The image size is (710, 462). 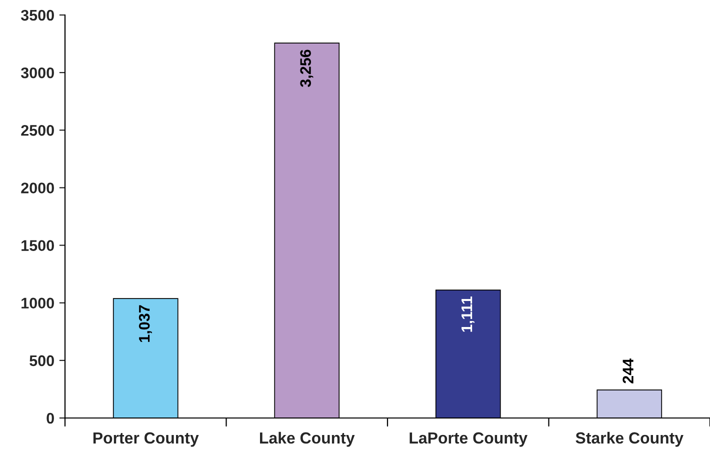 What do you see at coordinates (628, 371) in the screenshot?
I see `data-label: 244` at bounding box center [628, 371].